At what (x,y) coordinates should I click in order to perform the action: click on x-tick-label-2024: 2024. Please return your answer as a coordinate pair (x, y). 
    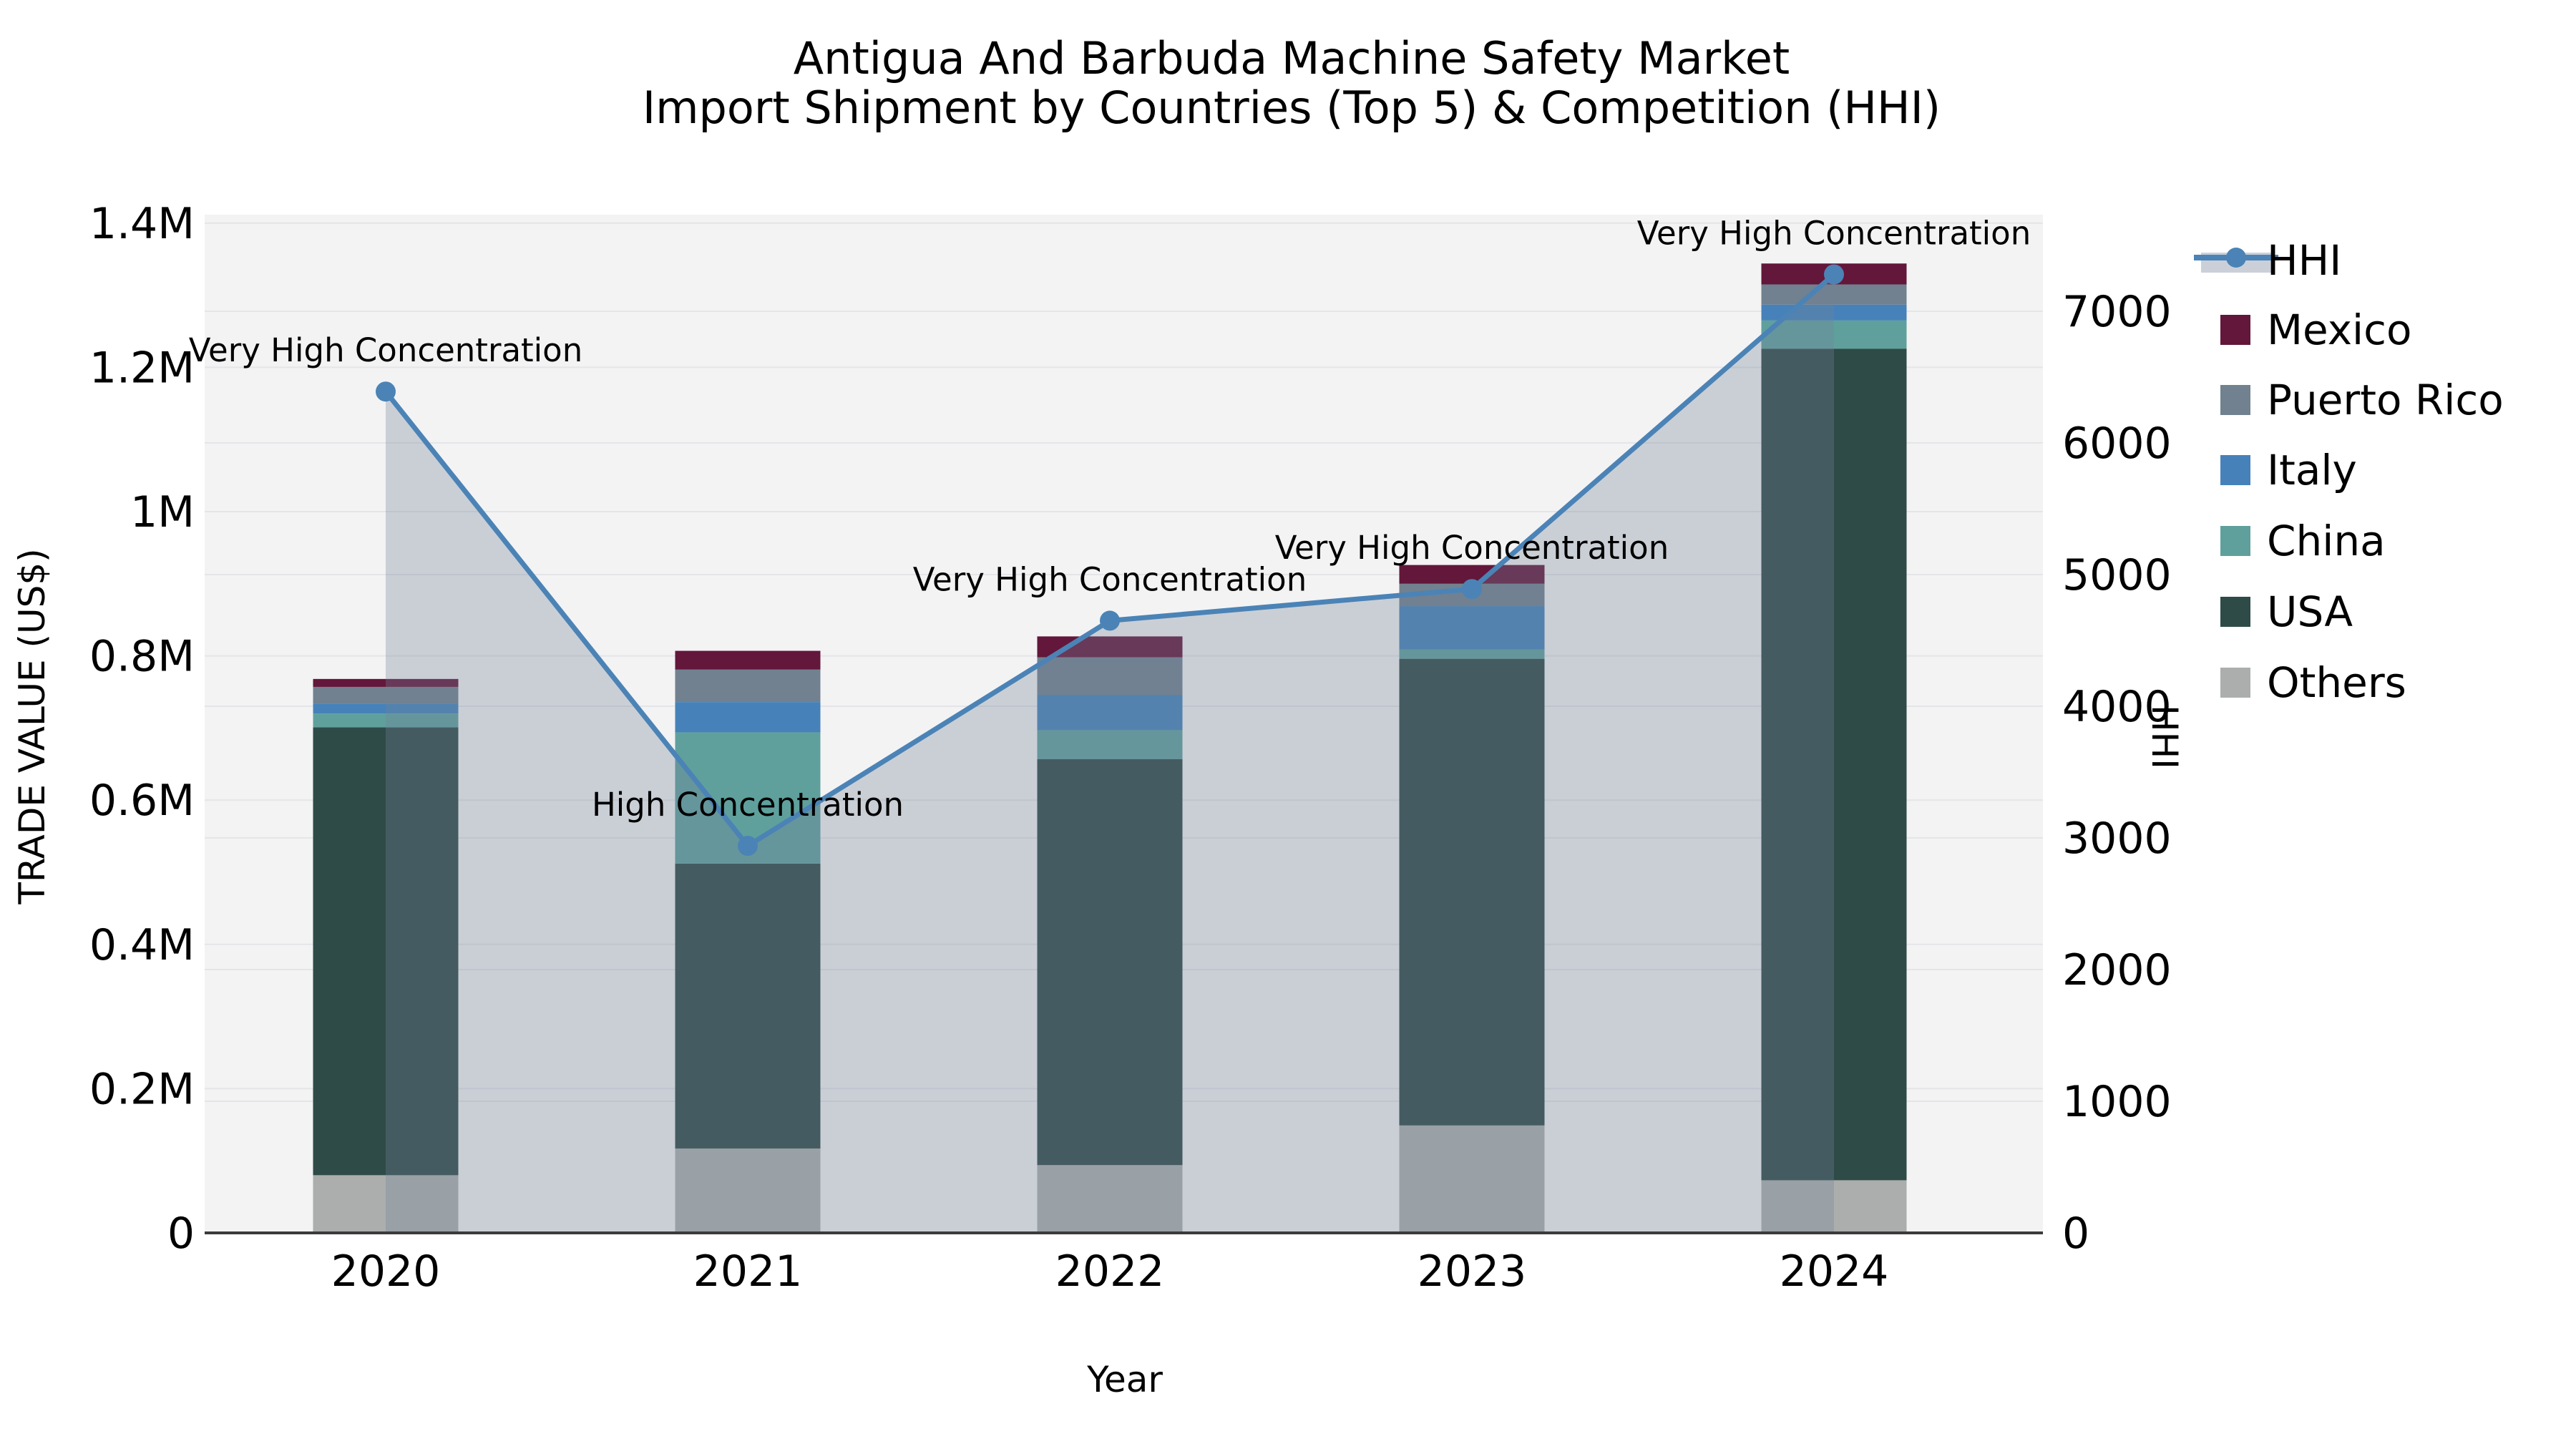
    Looking at the image, I should click on (1834, 1271).